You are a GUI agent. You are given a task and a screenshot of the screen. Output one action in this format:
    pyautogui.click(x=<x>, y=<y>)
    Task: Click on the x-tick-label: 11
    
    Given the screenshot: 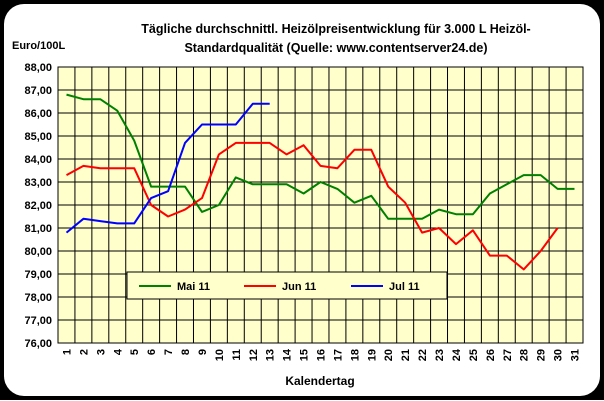 What is the action you would take?
    pyautogui.click(x=237, y=355)
    